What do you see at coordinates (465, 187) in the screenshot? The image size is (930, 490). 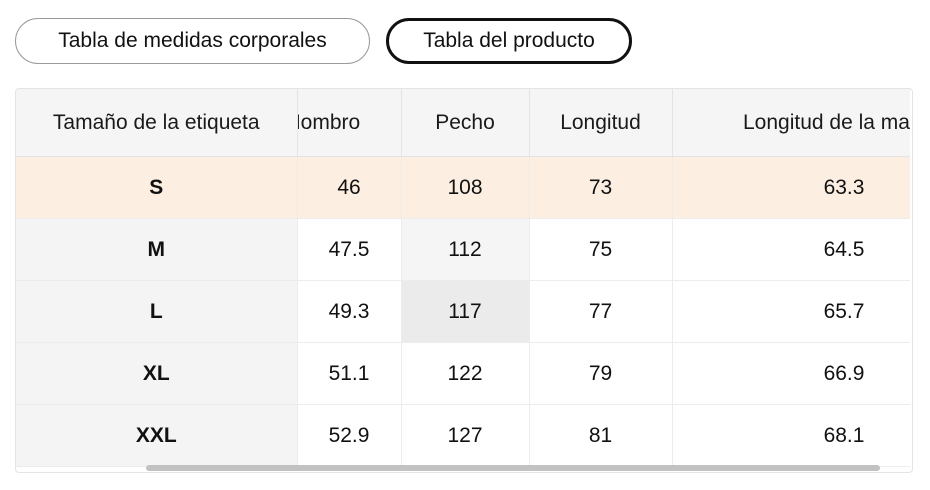 I see `chest-cell: 108` at bounding box center [465, 187].